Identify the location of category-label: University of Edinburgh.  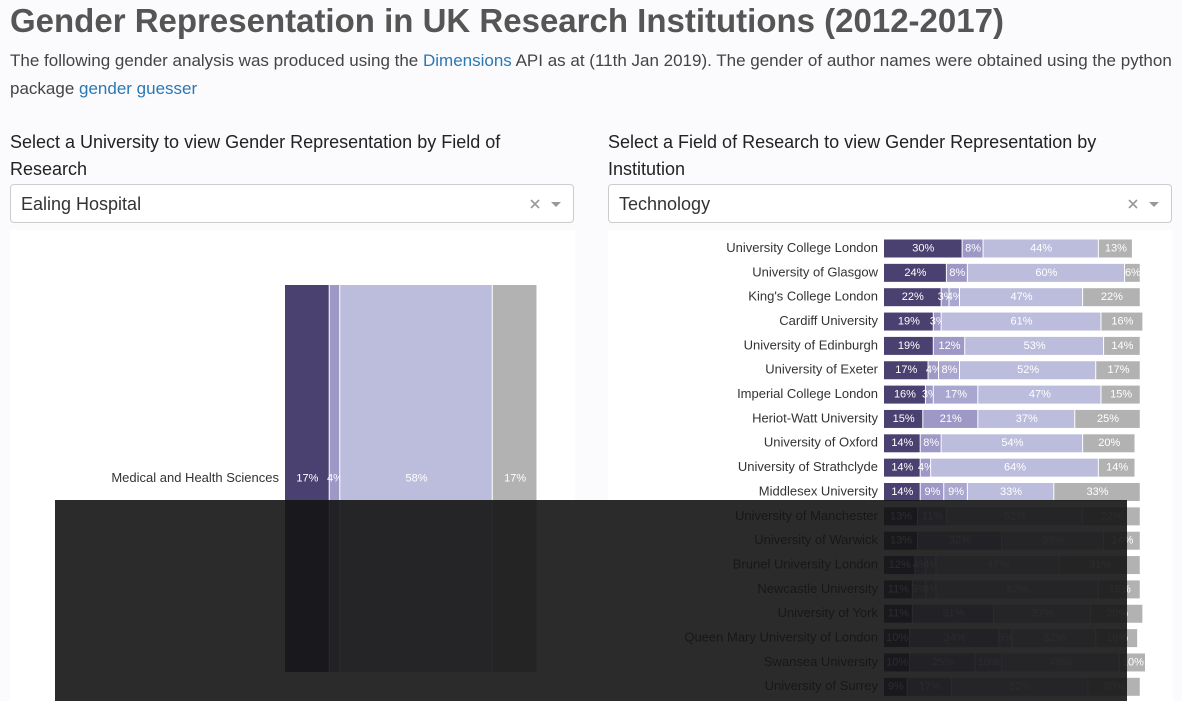
(811, 344).